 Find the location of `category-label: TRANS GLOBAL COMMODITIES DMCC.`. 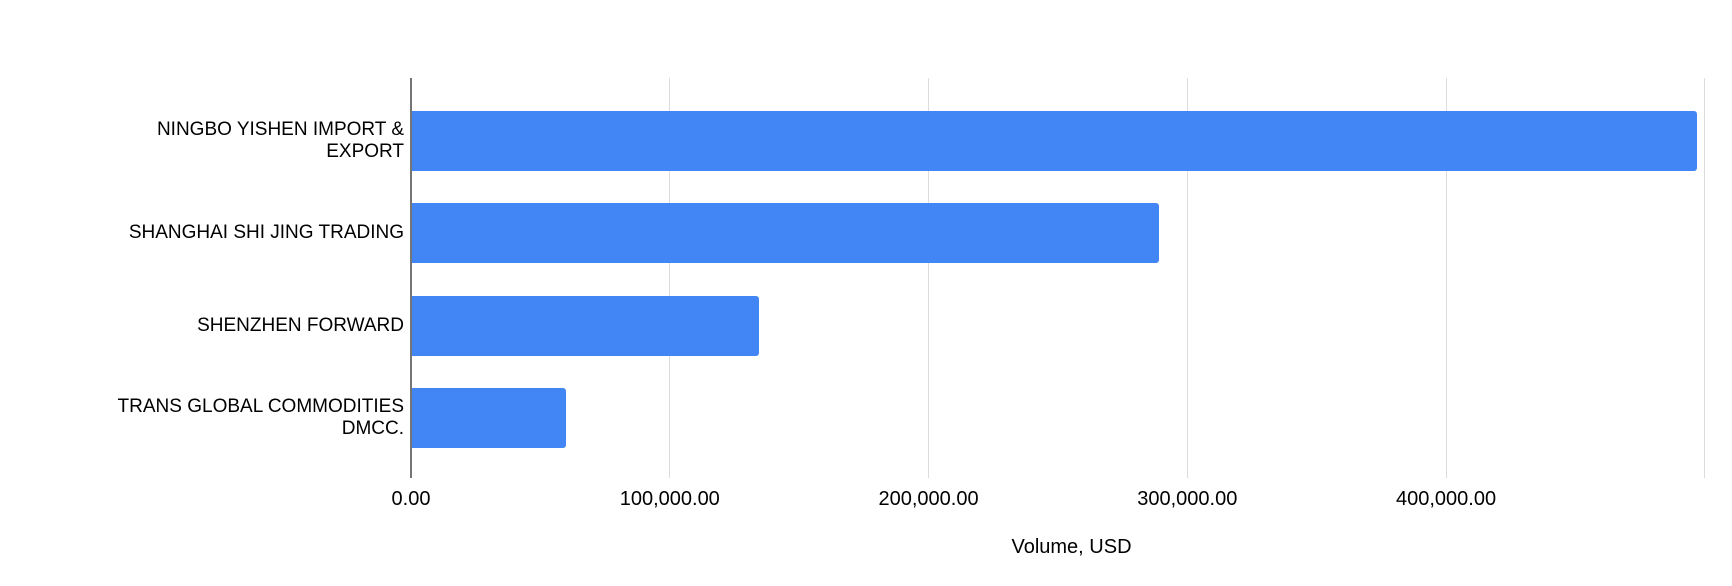

category-label: TRANS GLOBAL COMMODITIES DMCC. is located at coordinates (202, 418).